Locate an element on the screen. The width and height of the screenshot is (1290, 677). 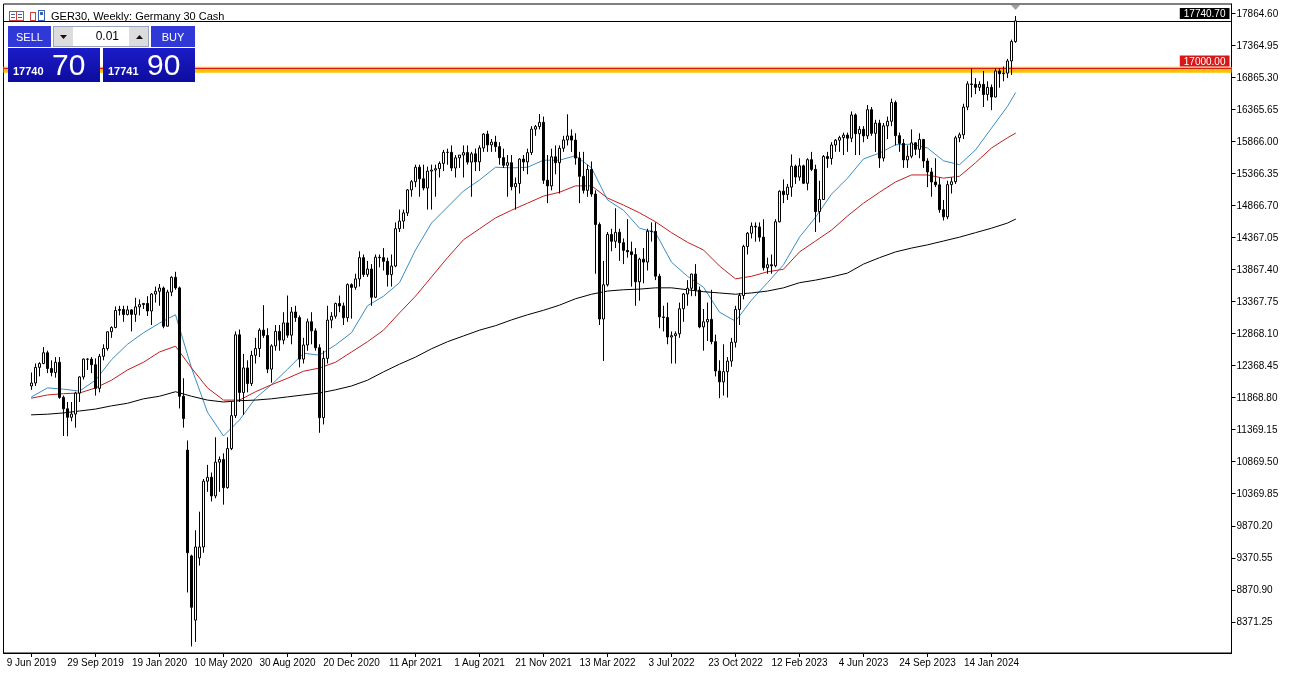
x-tick-label: 30 Aug 2020 is located at coordinates (288, 662).